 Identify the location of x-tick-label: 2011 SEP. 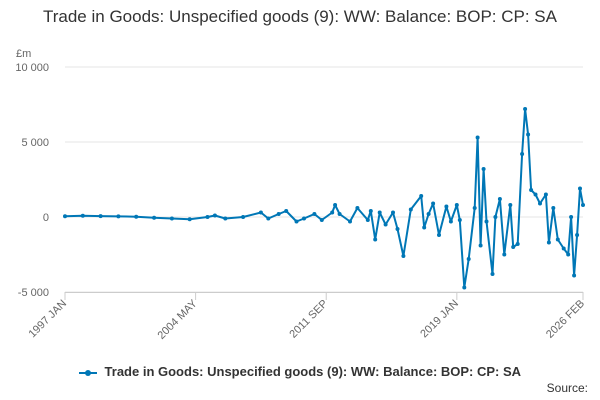
(308, 319).